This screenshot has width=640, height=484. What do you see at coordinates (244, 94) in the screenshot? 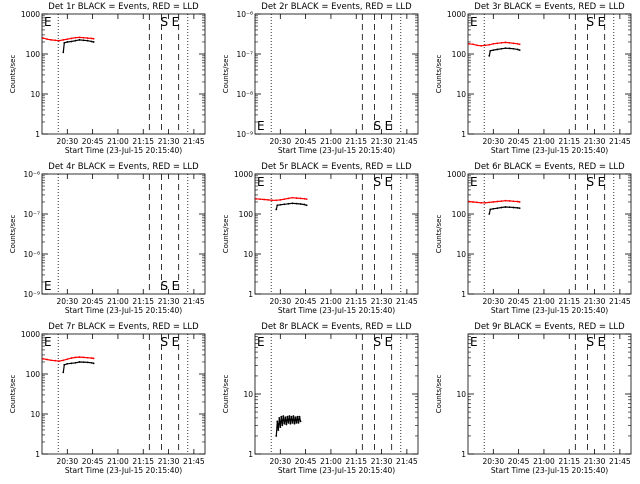
I see `y-tick-label: 10⁻⁸` at bounding box center [244, 94].